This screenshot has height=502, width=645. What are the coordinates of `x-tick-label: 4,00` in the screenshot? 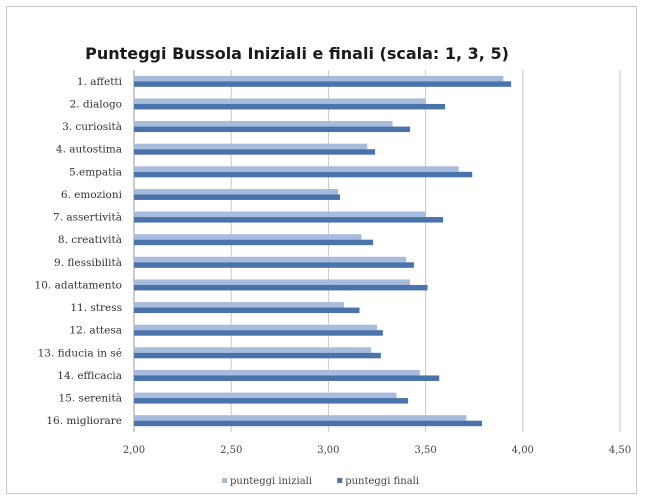 It's located at (523, 450).